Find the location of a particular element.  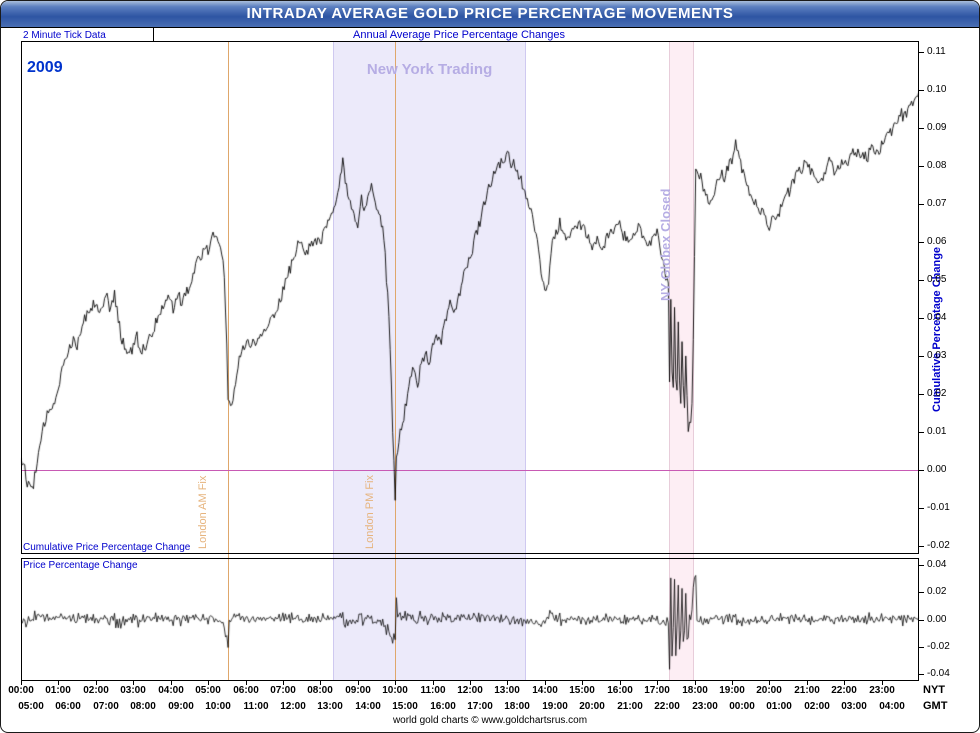

x-tick-label-nyt: 21:00 is located at coordinates (807, 690).